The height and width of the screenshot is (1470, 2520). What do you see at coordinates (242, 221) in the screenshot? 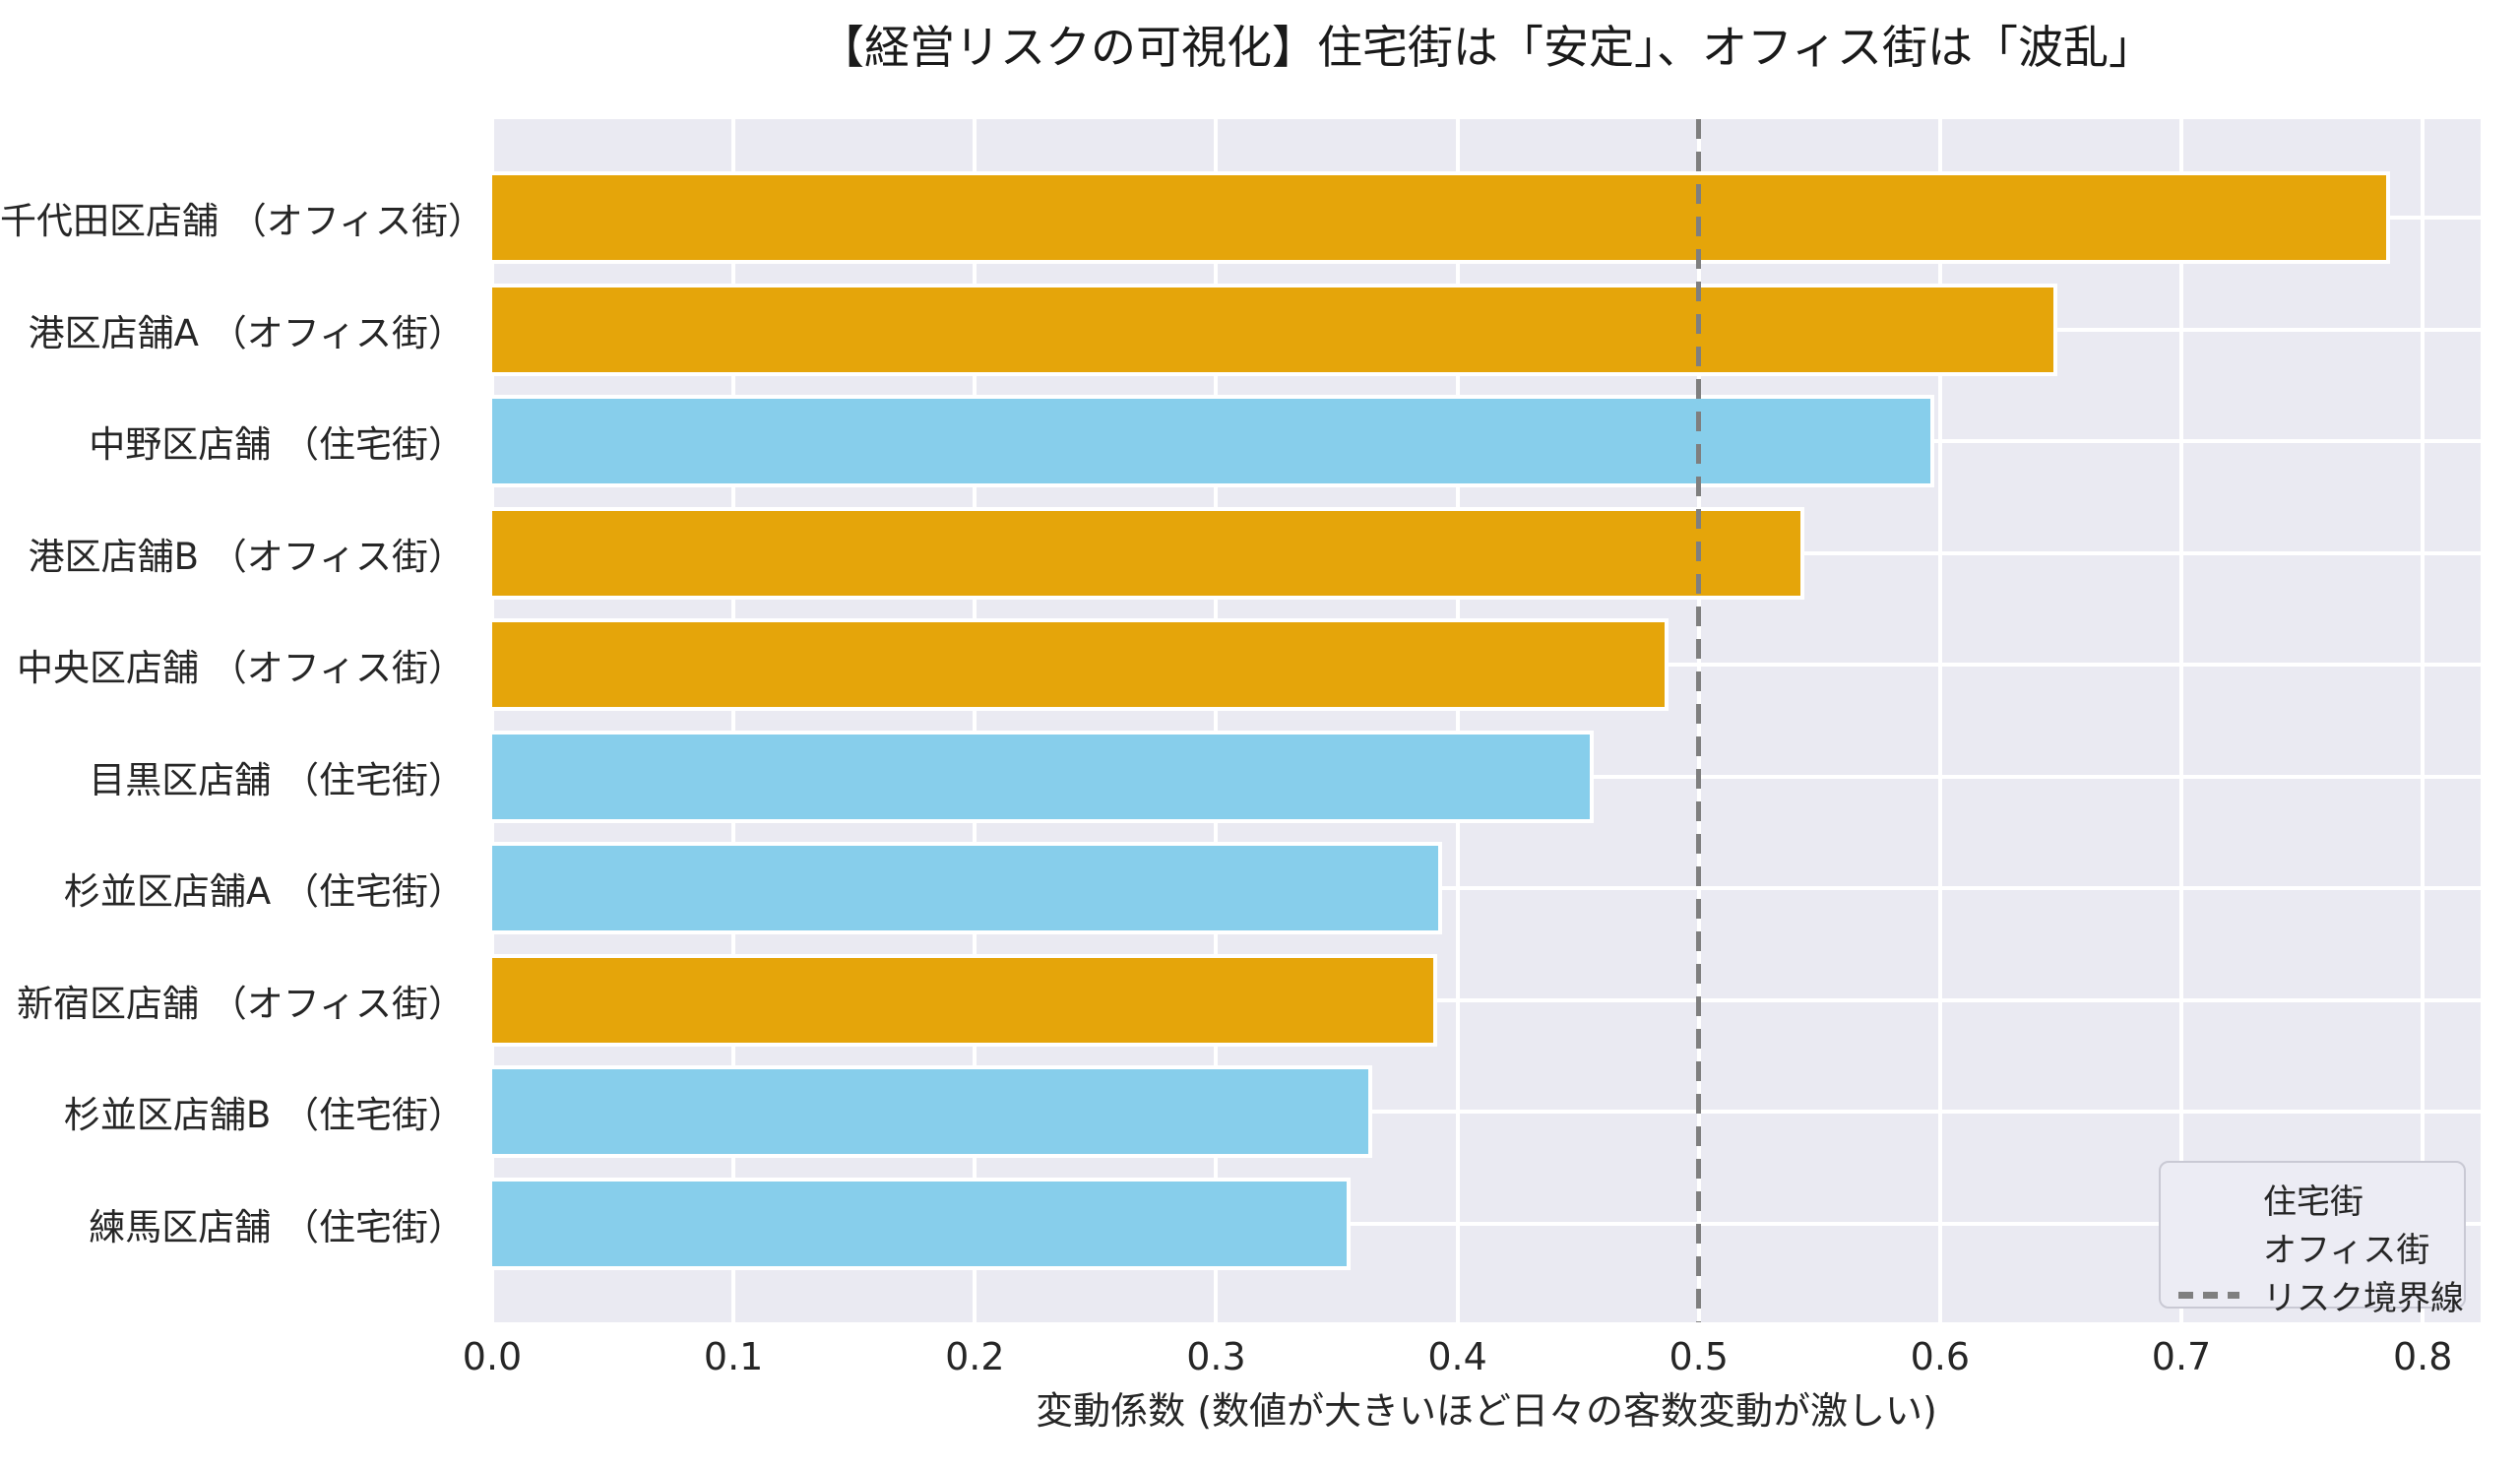
I see `y-tick-label: 千代田区店舗 （オフィス街）` at bounding box center [242, 221].